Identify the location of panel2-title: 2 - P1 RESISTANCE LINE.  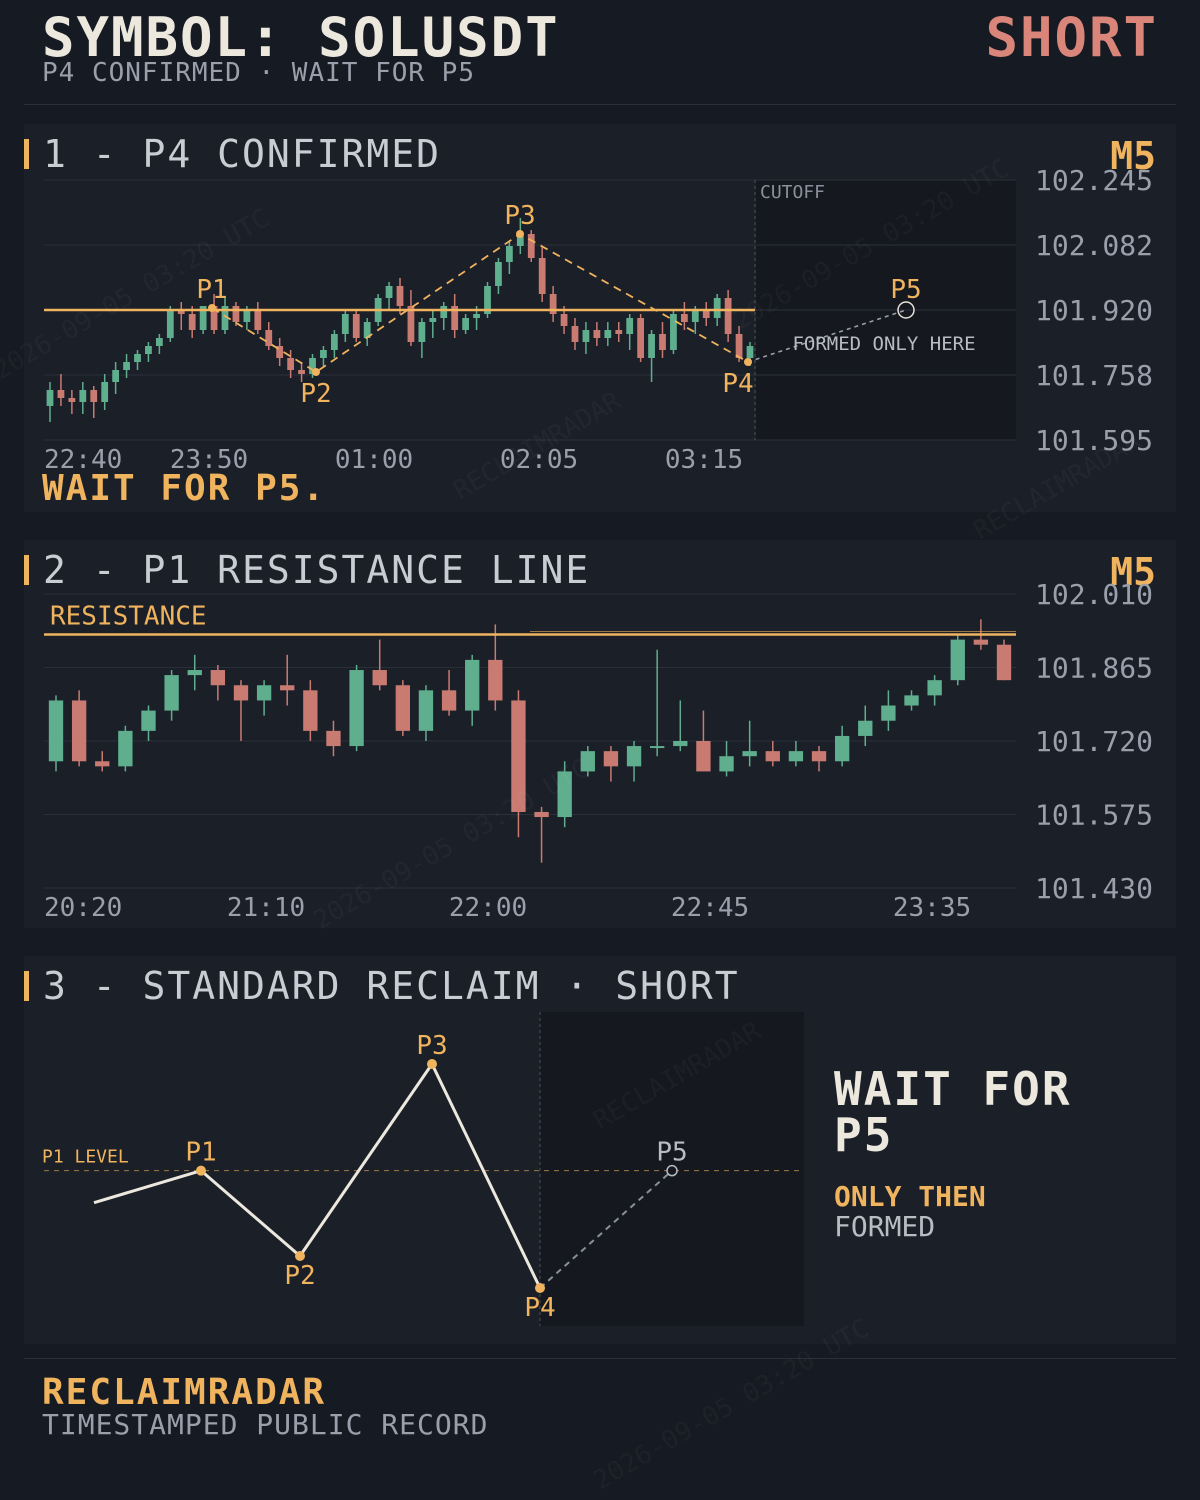
(307, 570).